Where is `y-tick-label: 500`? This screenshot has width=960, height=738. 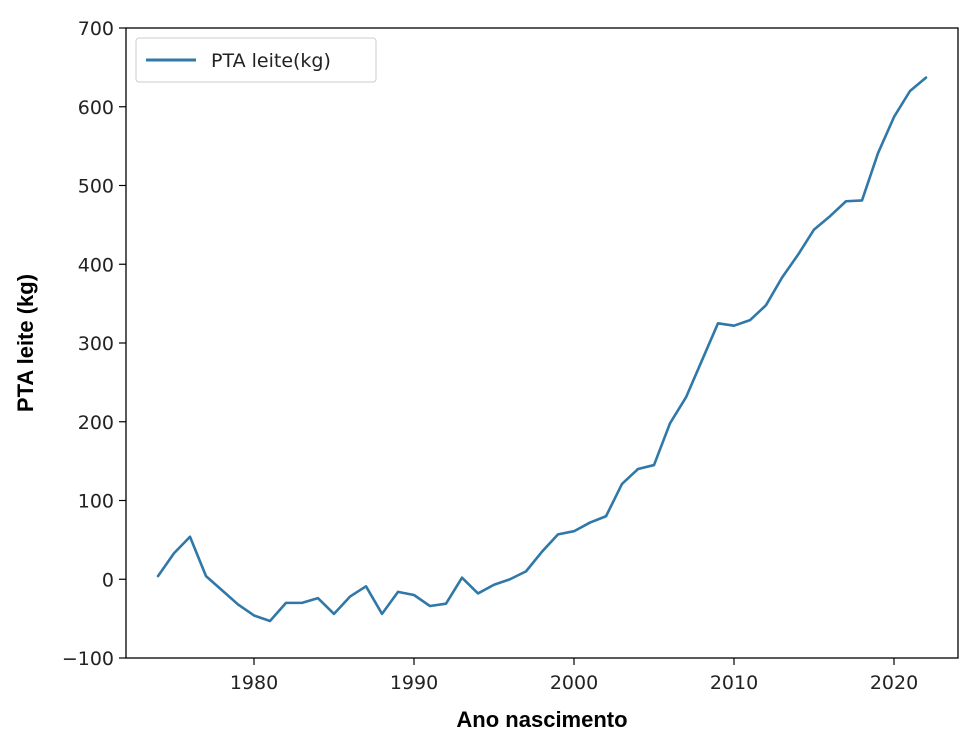
y-tick-label: 500 is located at coordinates (96, 187).